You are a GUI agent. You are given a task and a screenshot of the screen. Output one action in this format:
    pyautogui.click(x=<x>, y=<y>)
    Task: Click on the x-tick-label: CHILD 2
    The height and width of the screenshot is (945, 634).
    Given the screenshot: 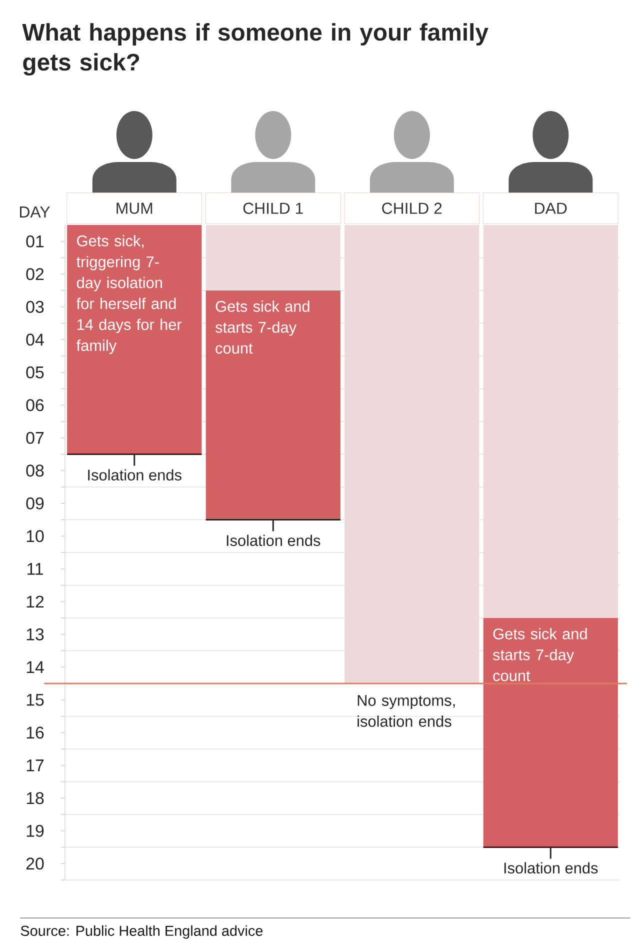 What is the action you would take?
    pyautogui.click(x=412, y=208)
    